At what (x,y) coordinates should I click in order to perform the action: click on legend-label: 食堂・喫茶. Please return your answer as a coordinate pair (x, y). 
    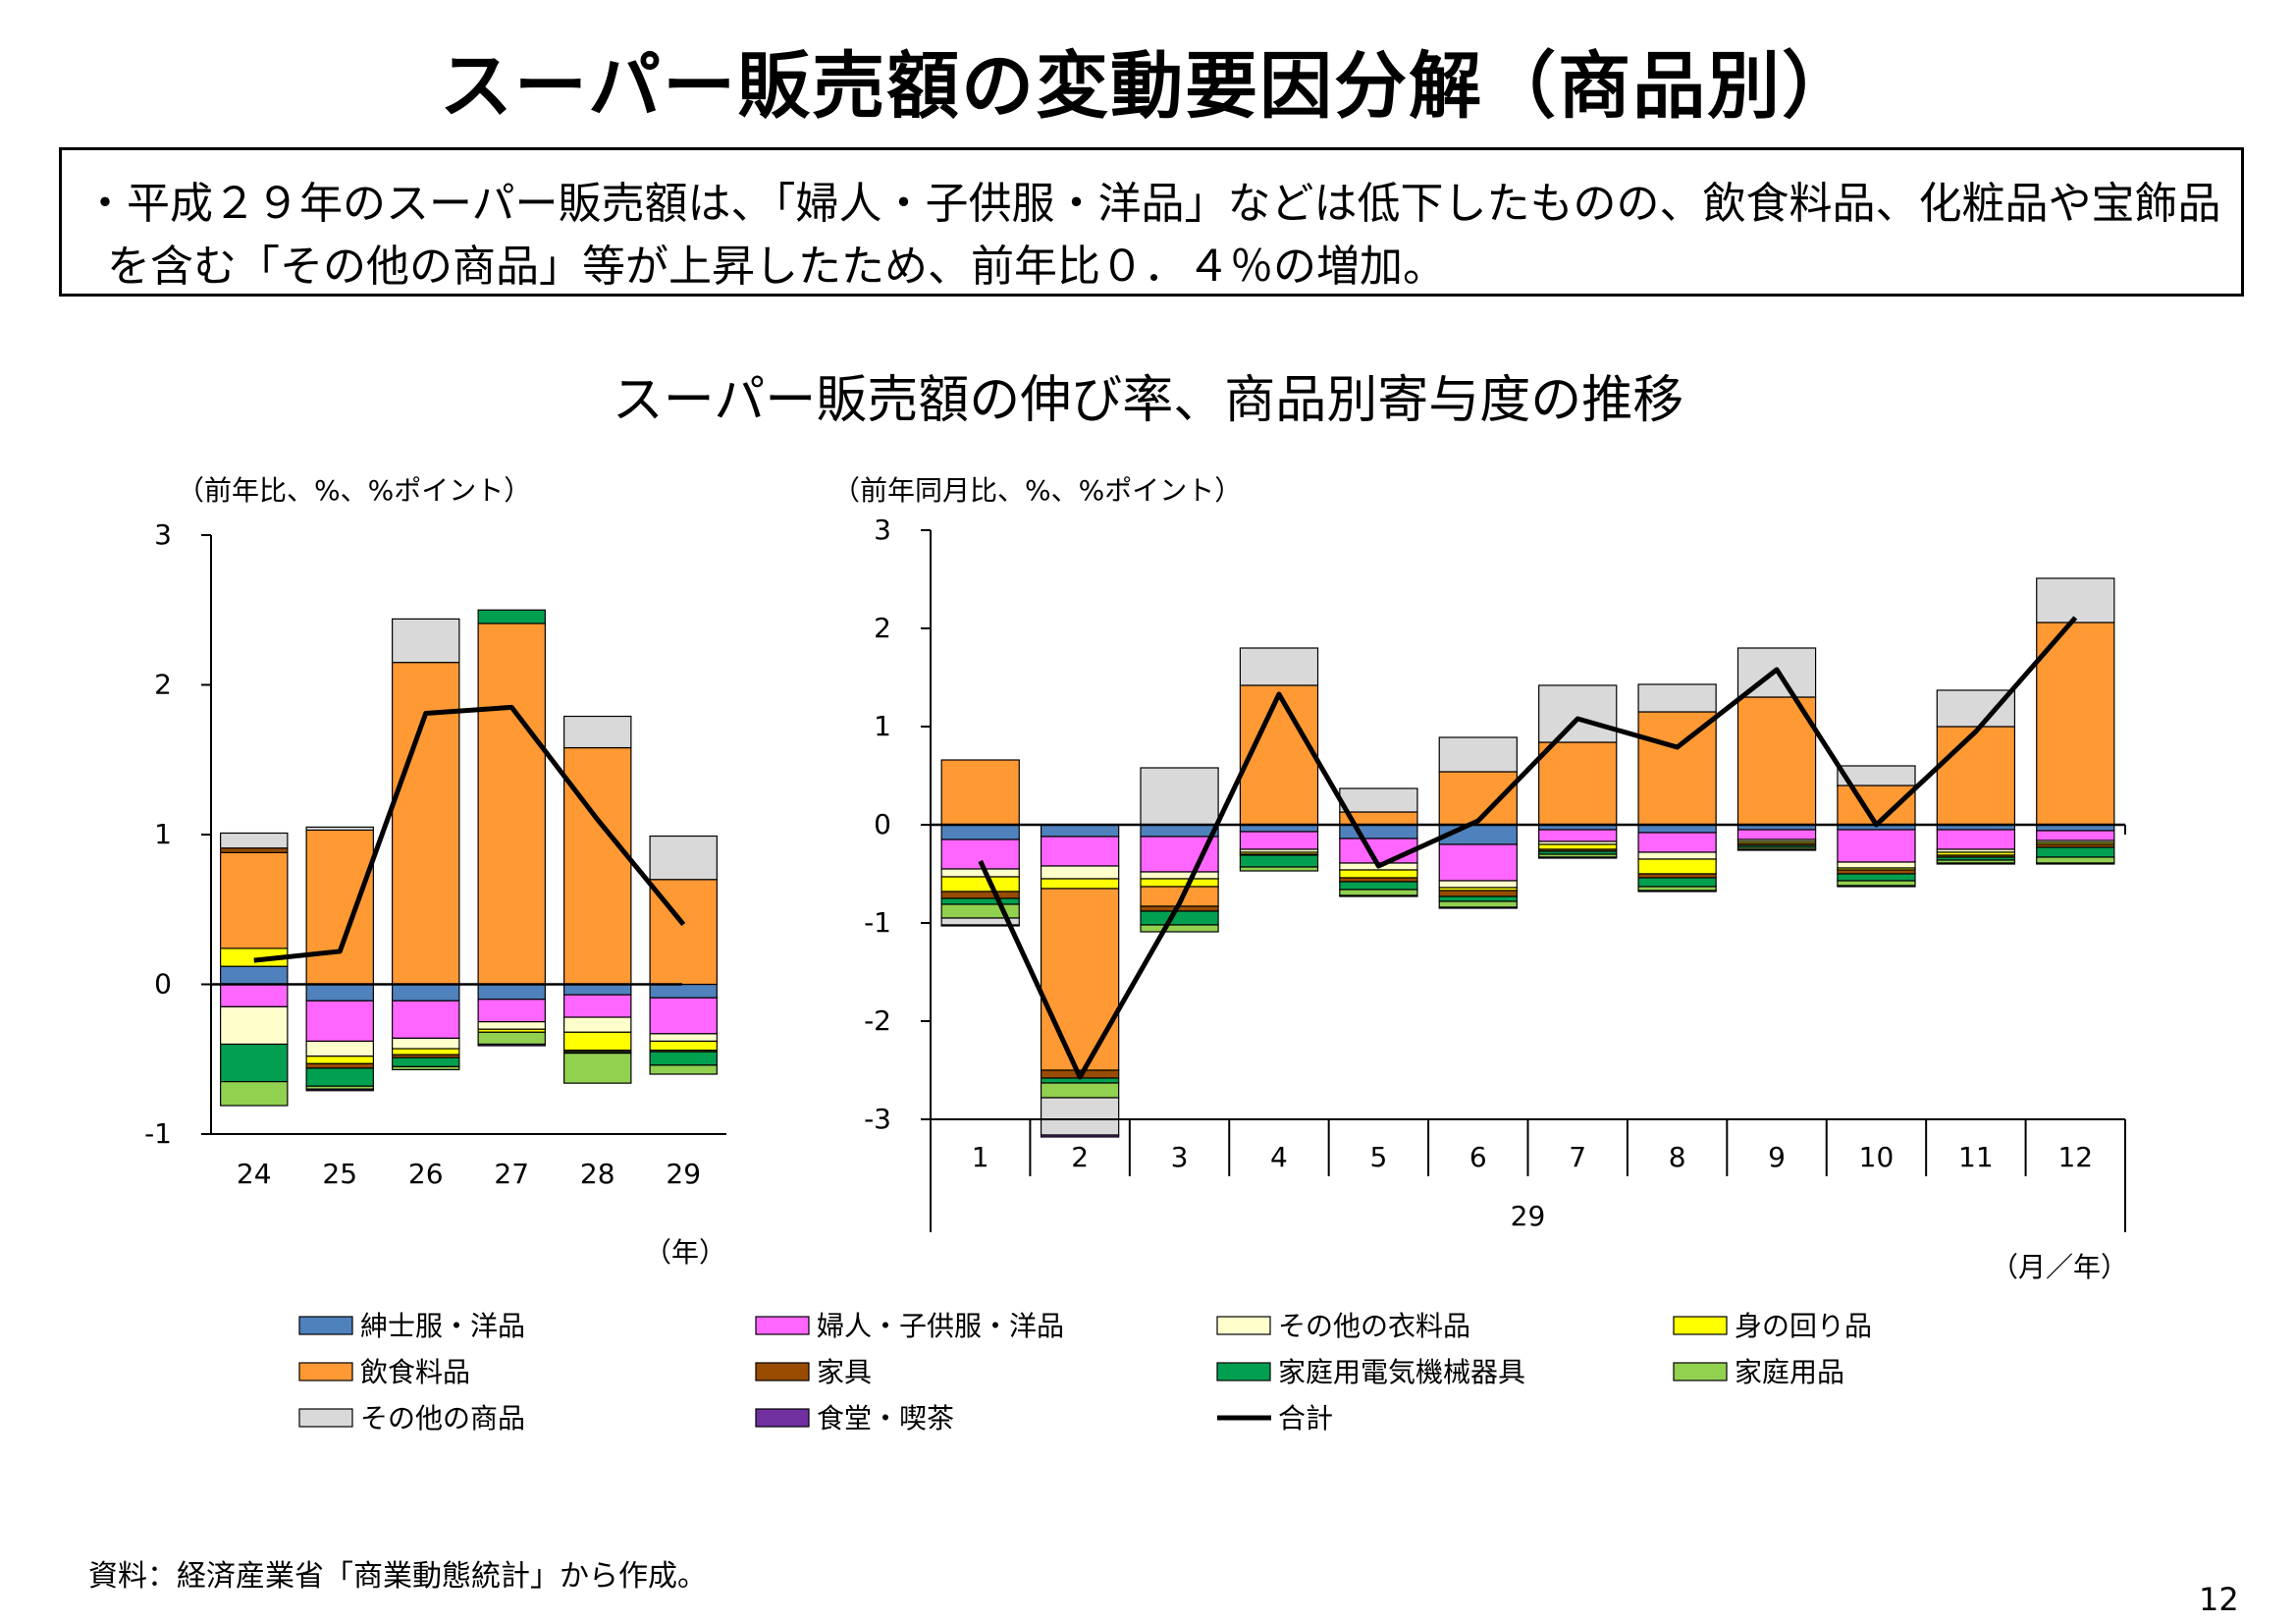
    Looking at the image, I should click on (885, 1418).